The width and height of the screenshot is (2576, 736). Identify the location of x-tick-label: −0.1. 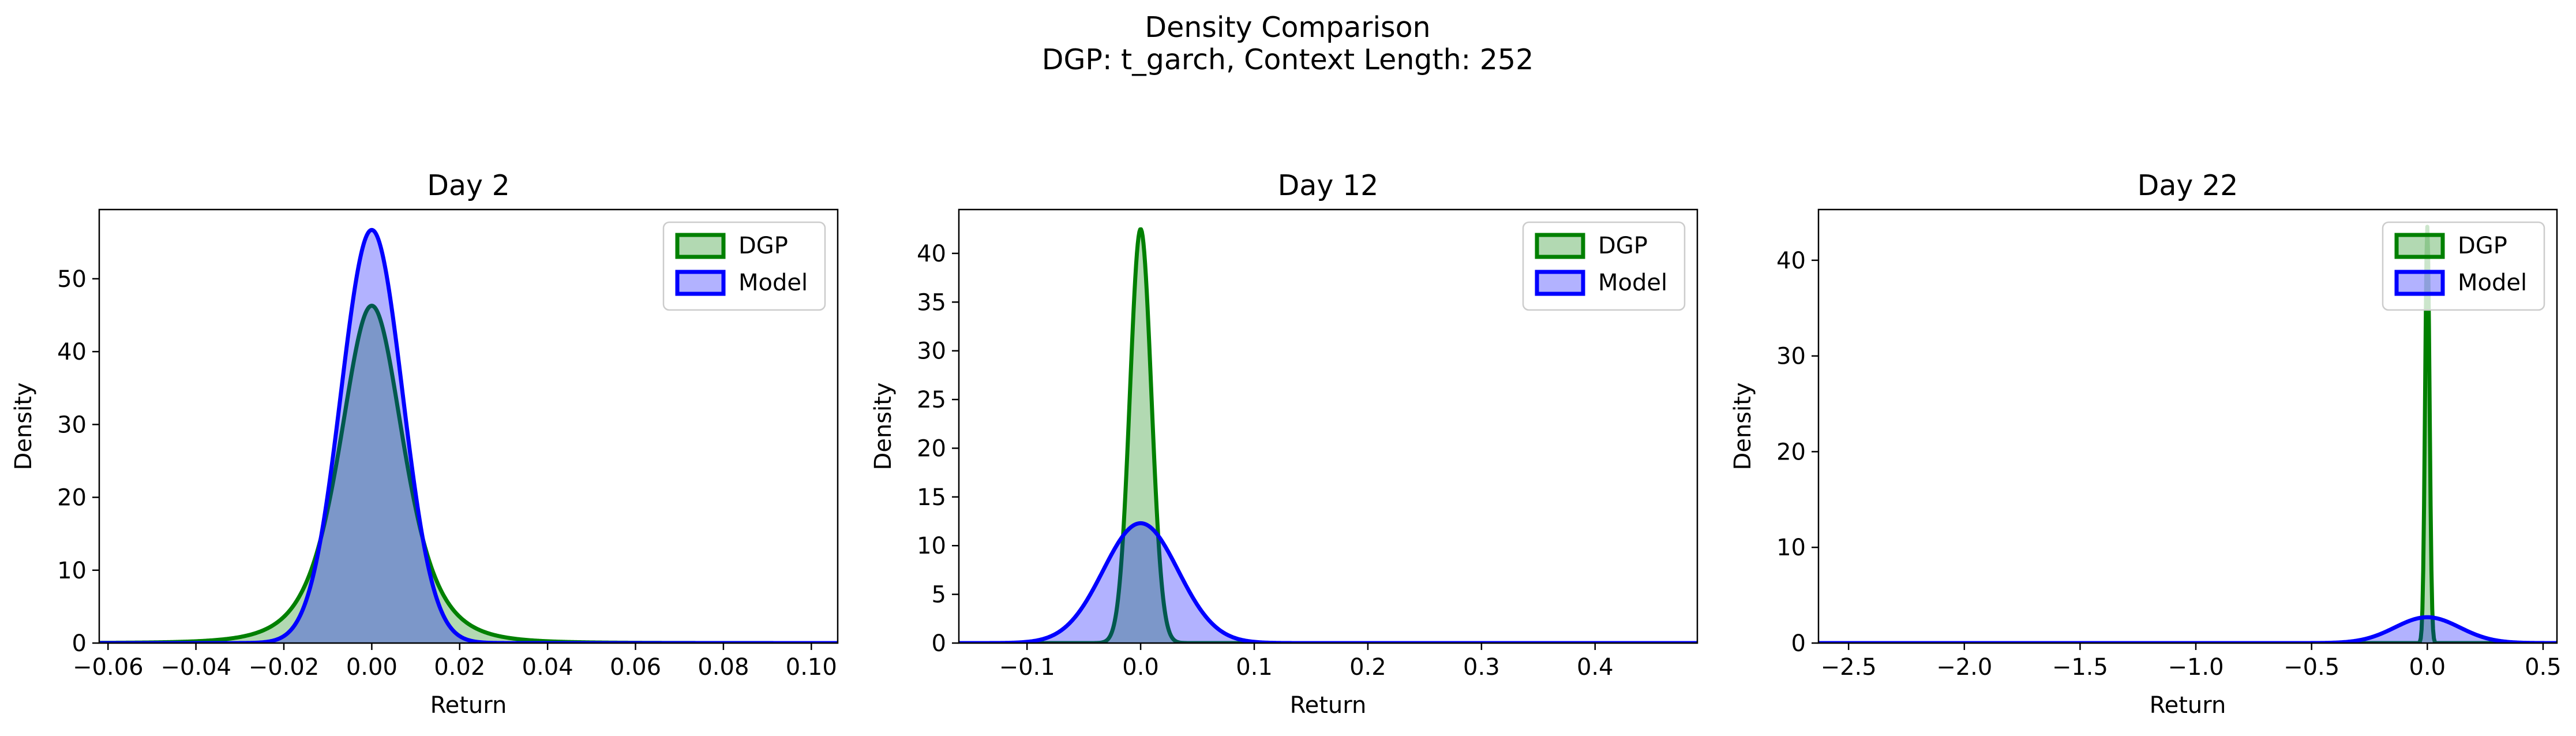
(1027, 667).